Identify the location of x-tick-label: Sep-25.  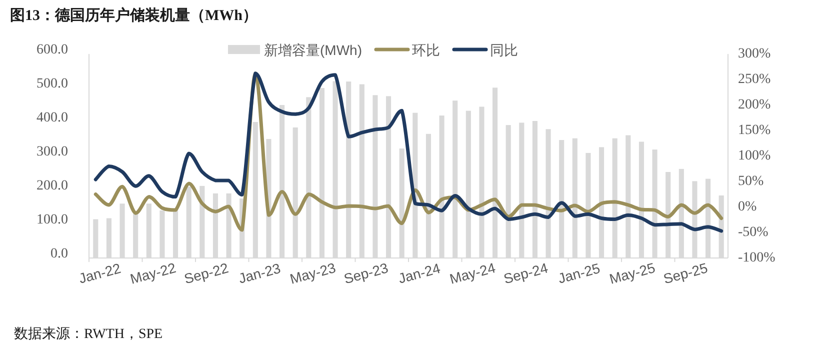
(686, 273).